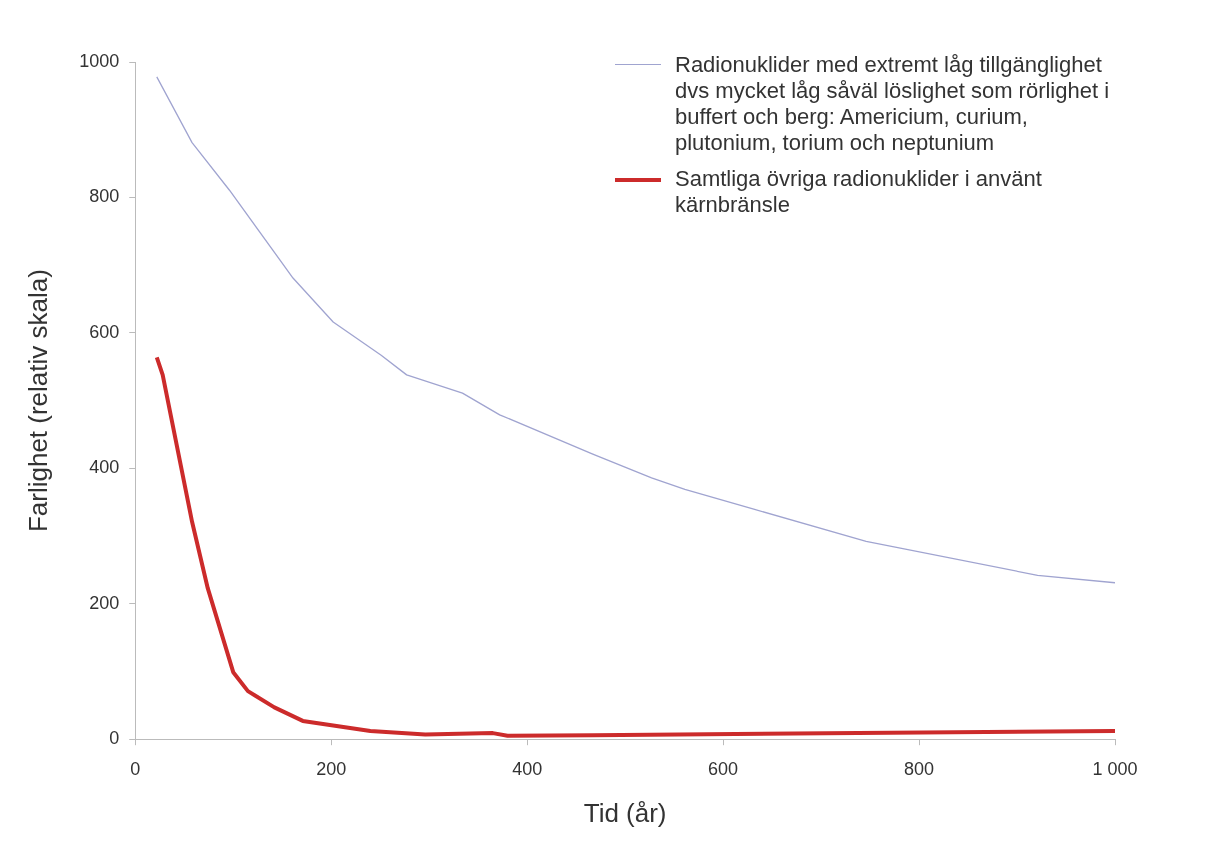 The width and height of the screenshot is (1225, 854). I want to click on y-tick-label: 600, so click(104, 331).